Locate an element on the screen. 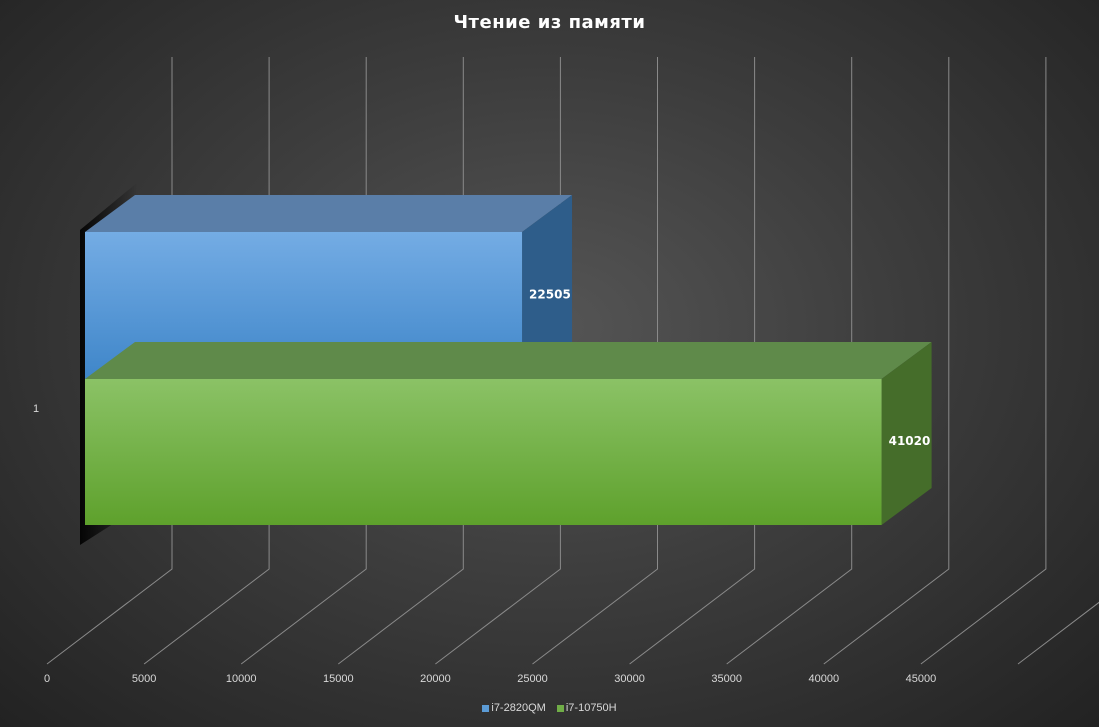 This screenshot has width=1099, height=727. chart-title: Чтение из памяти is located at coordinates (549, 22).